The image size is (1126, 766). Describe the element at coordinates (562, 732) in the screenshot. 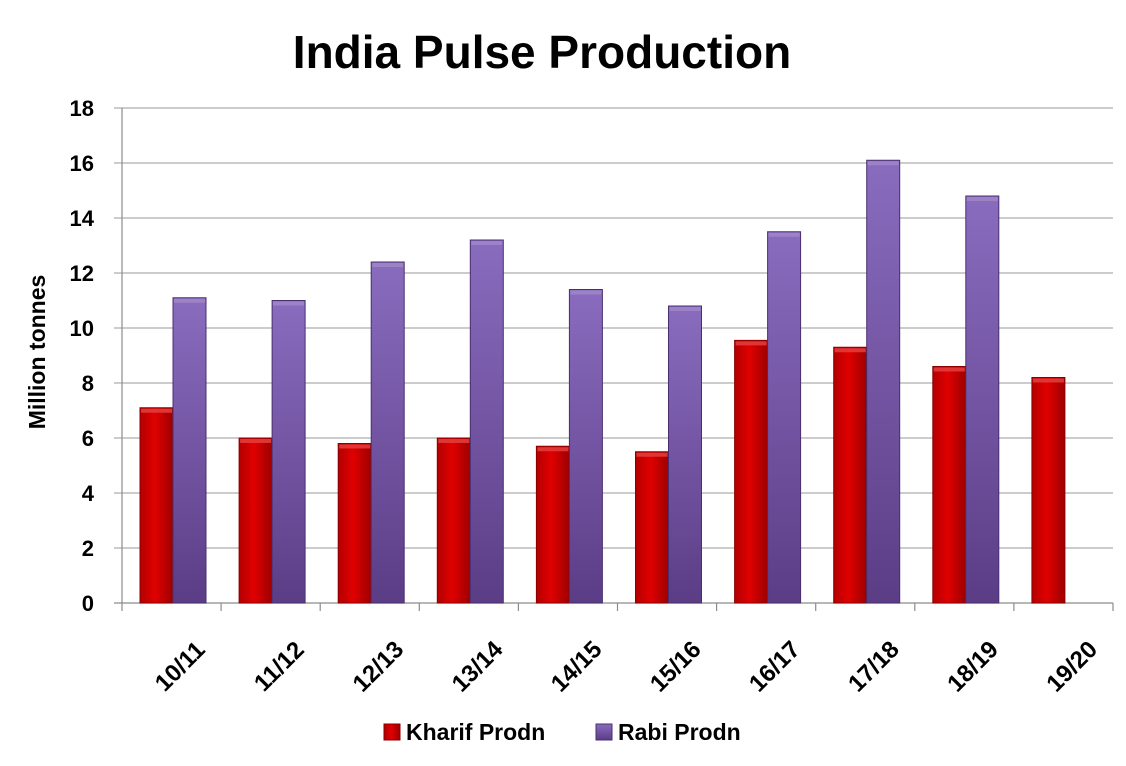

I see `legend: Kharif Prodn Rabi Prodn` at that location.